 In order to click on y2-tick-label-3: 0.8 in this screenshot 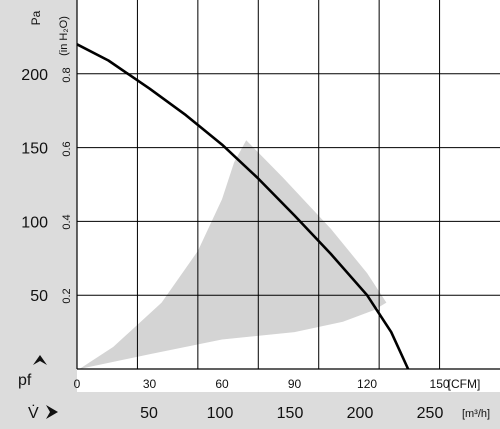, I will do `click(67, 74)`.